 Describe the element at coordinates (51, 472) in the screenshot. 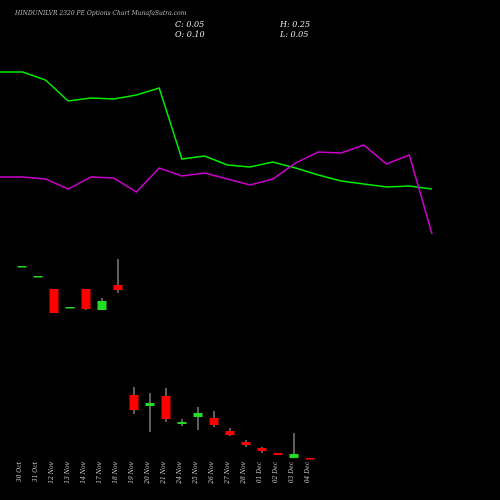

I see `x-tick-label: 12 Nov` at that location.